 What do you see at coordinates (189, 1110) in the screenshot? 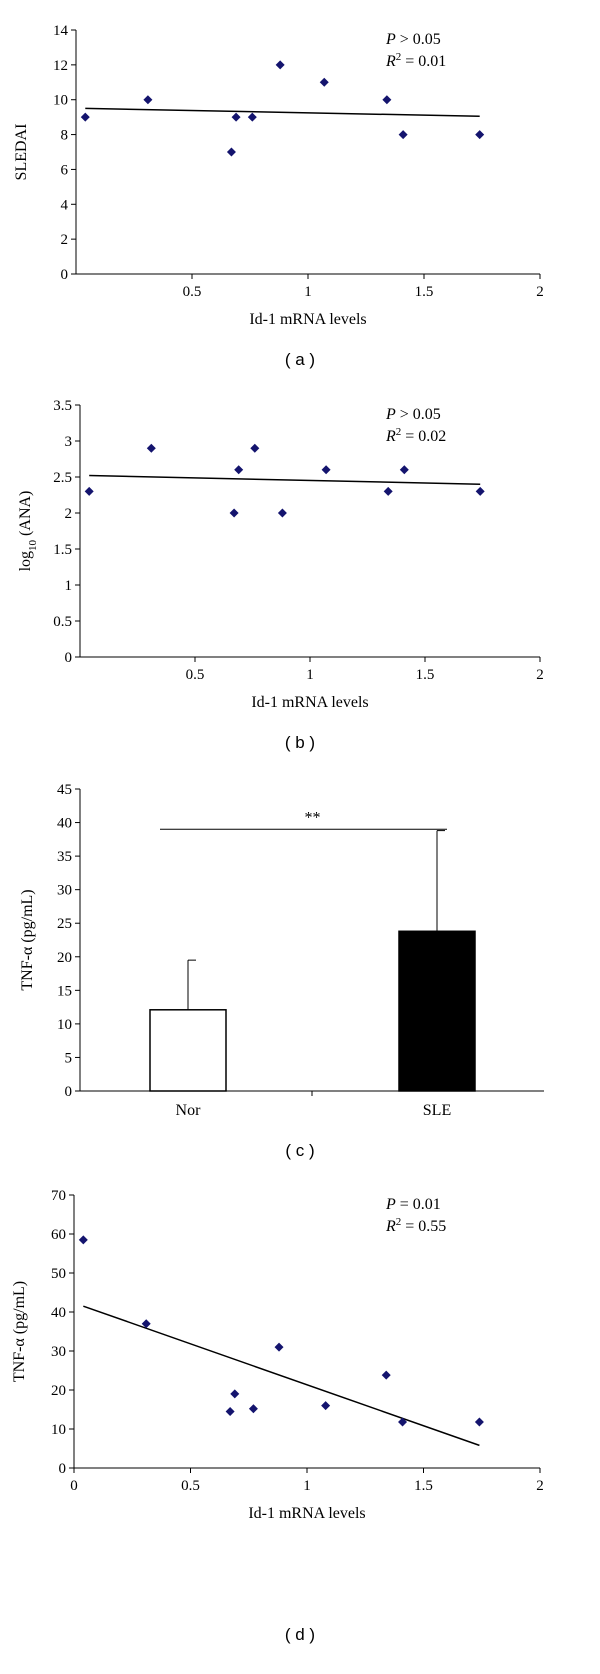
I see `x-category-label: Nor` at bounding box center [189, 1110].